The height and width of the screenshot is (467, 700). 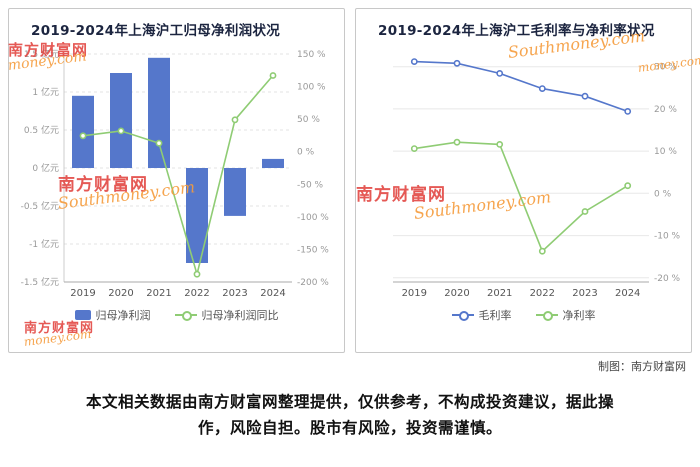 I want to click on legend-item-net-profit-yoy: 归母净利润同比, so click(x=226, y=315).